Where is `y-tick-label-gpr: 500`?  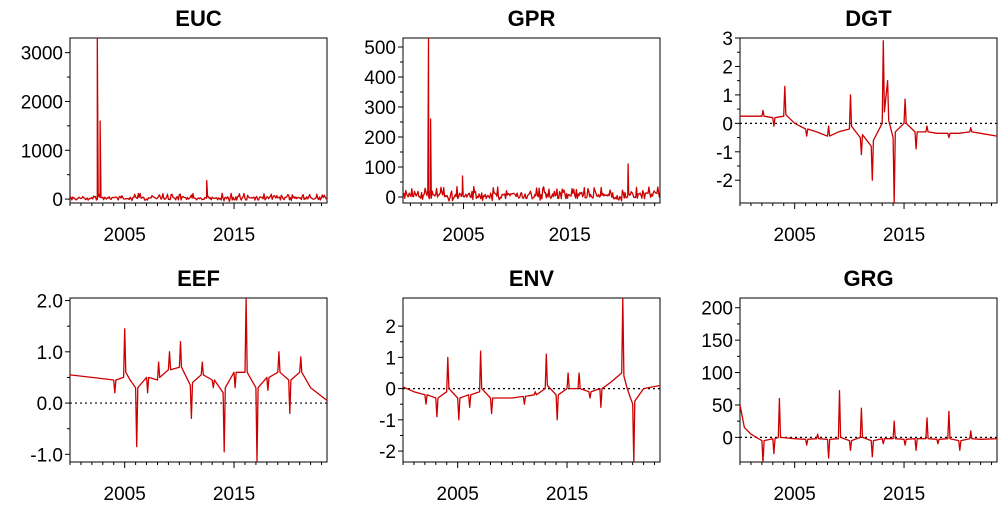
y-tick-label-gpr: 500 is located at coordinates (380, 48).